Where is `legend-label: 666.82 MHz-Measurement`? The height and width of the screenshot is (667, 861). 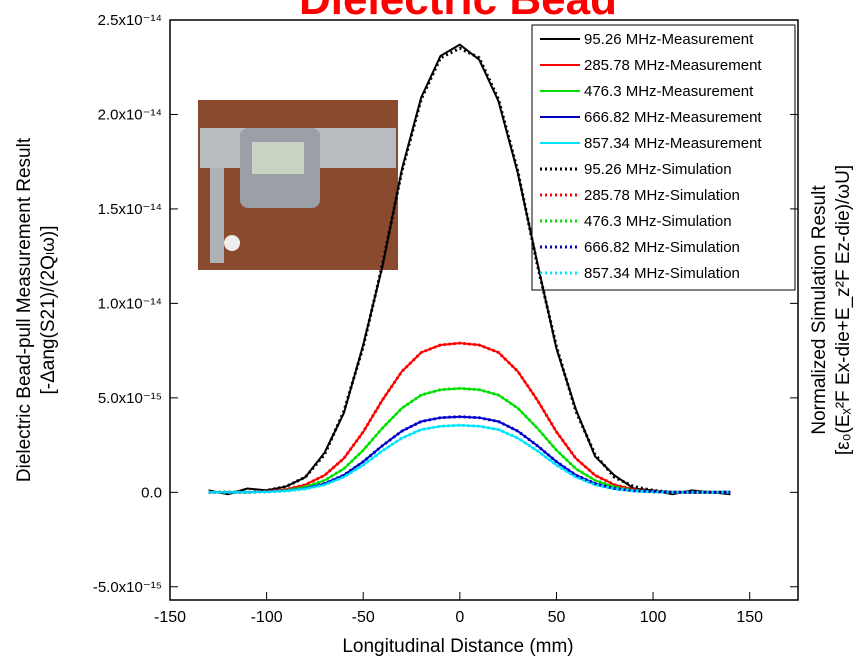 legend-label: 666.82 MHz-Measurement is located at coordinates (673, 117).